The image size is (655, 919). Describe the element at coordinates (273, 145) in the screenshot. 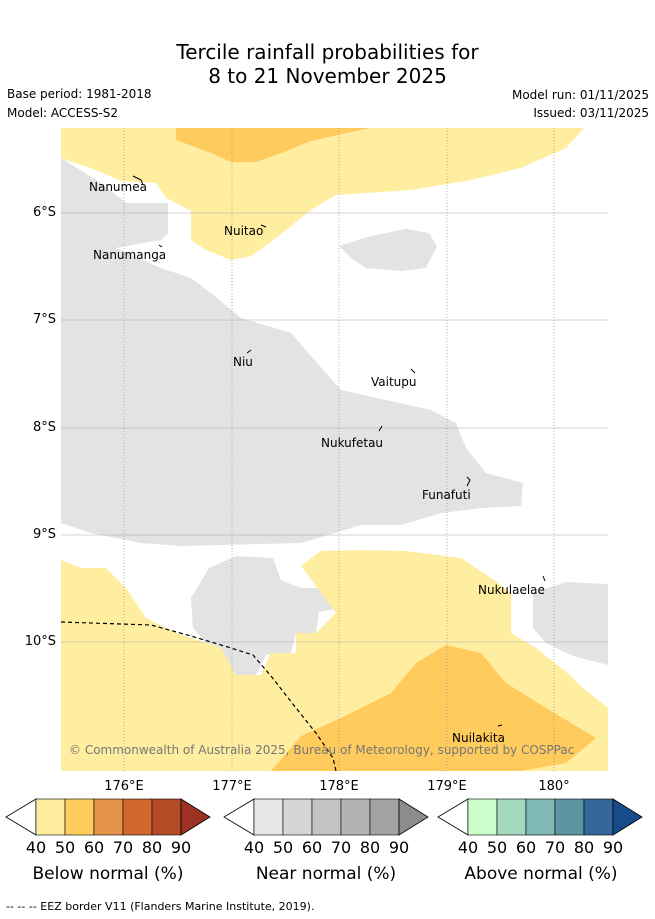

I see `below-normal-50-north` at that location.